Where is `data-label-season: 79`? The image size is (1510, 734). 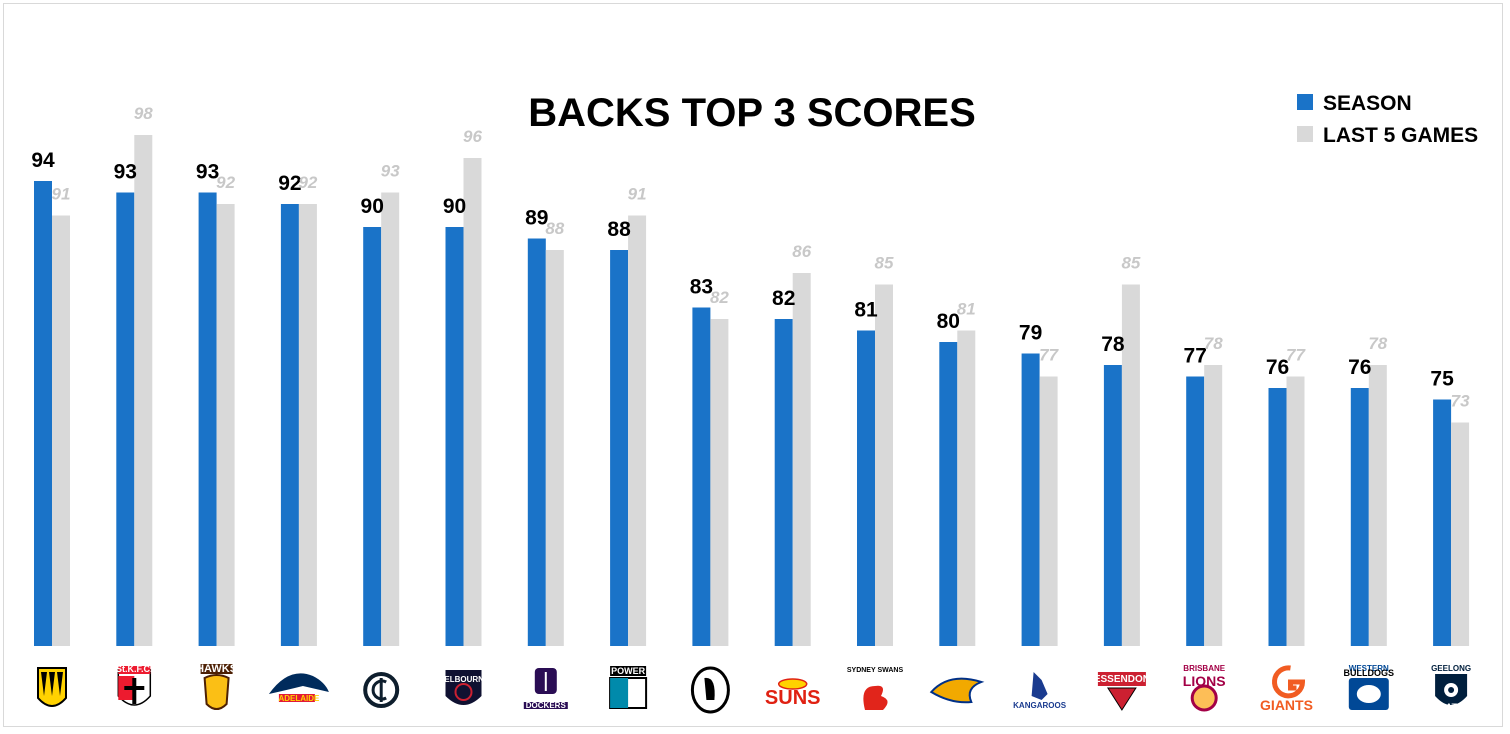
data-label-season: 79 is located at coordinates (1030, 333).